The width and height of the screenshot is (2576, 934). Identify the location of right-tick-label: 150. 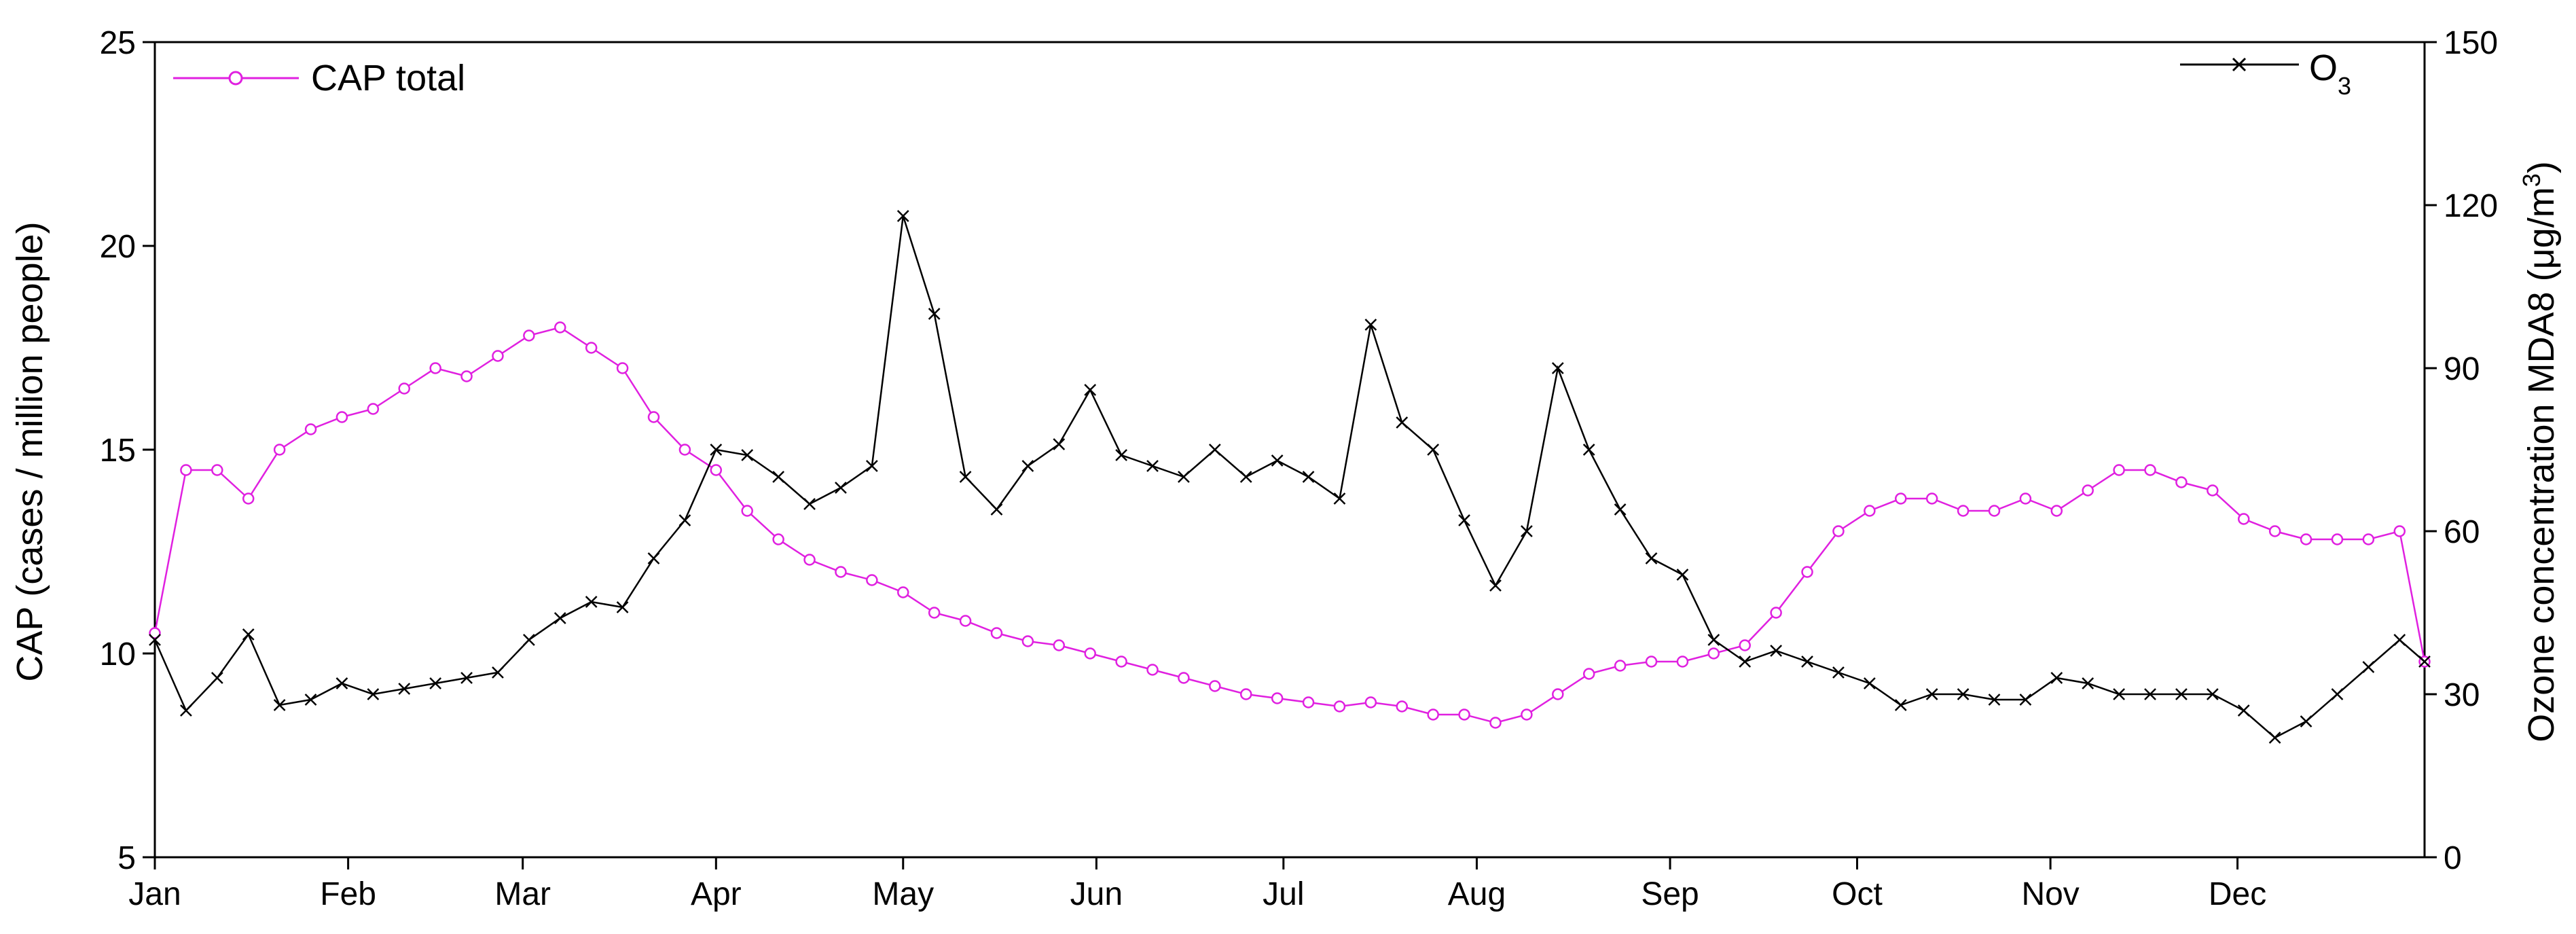
(2471, 43).